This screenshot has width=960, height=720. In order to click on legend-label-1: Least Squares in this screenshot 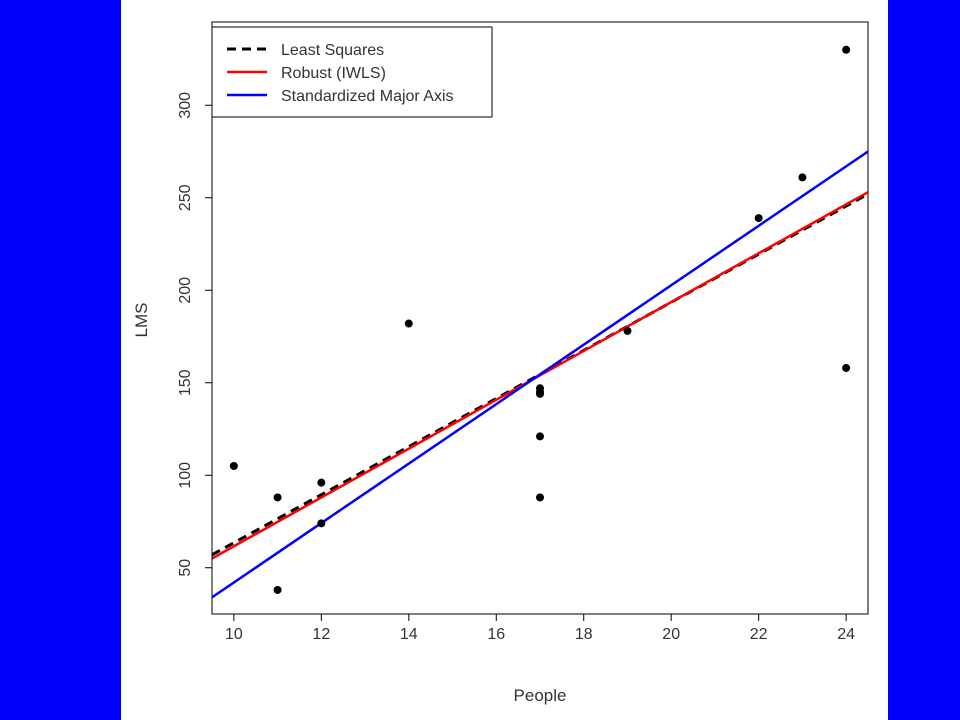, I will do `click(332, 50)`.